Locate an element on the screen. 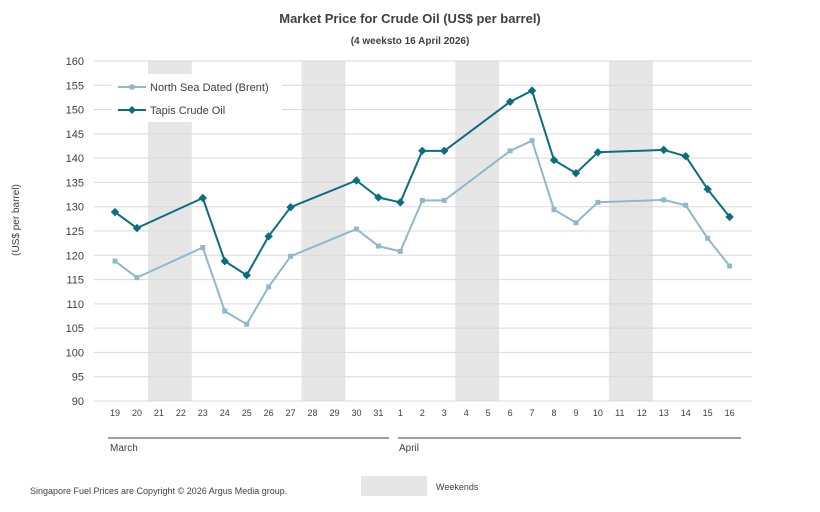 This screenshot has height=512, width=820. x-tick-label: 5 is located at coordinates (488, 413).